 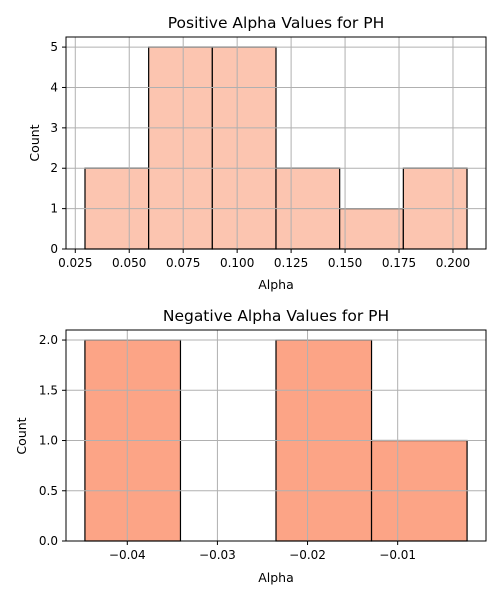 I want to click on y-tick-label: 2, so click(x=54, y=168).